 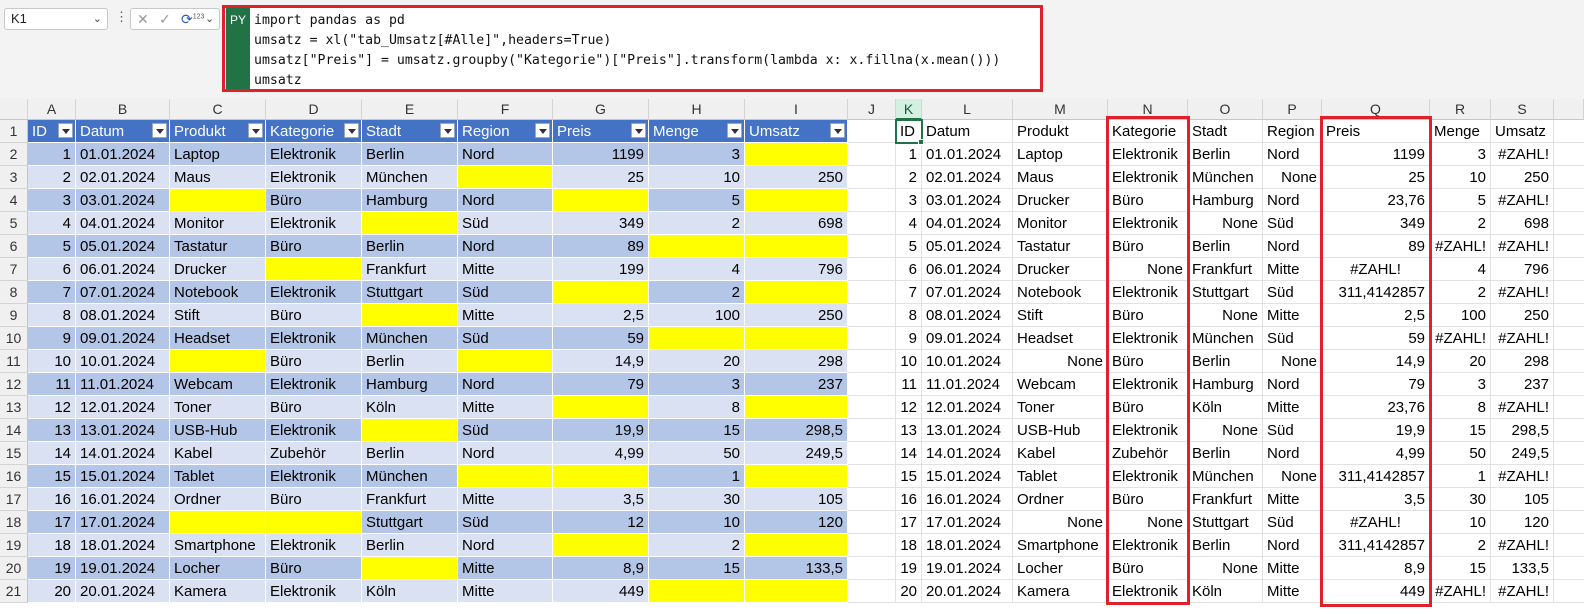 I want to click on table-cell: 6, so click(x=52, y=269).